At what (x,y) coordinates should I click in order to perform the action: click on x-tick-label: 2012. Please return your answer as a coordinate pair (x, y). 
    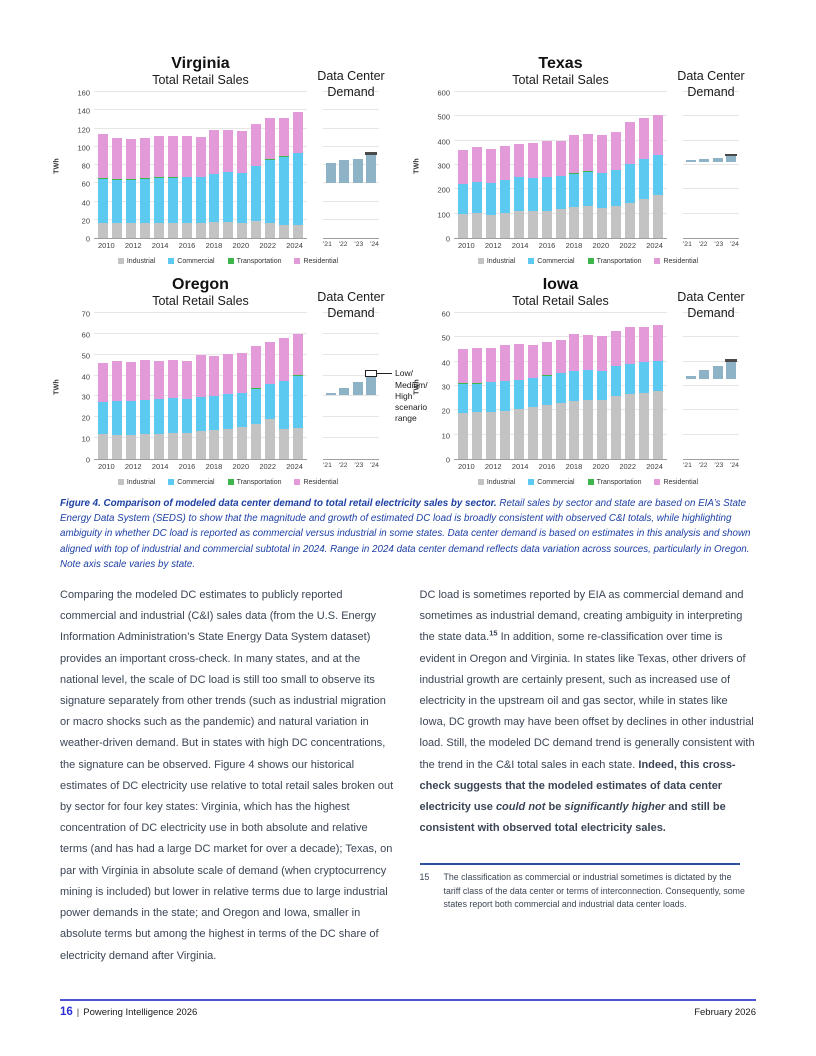
    Looking at the image, I should click on (133, 245).